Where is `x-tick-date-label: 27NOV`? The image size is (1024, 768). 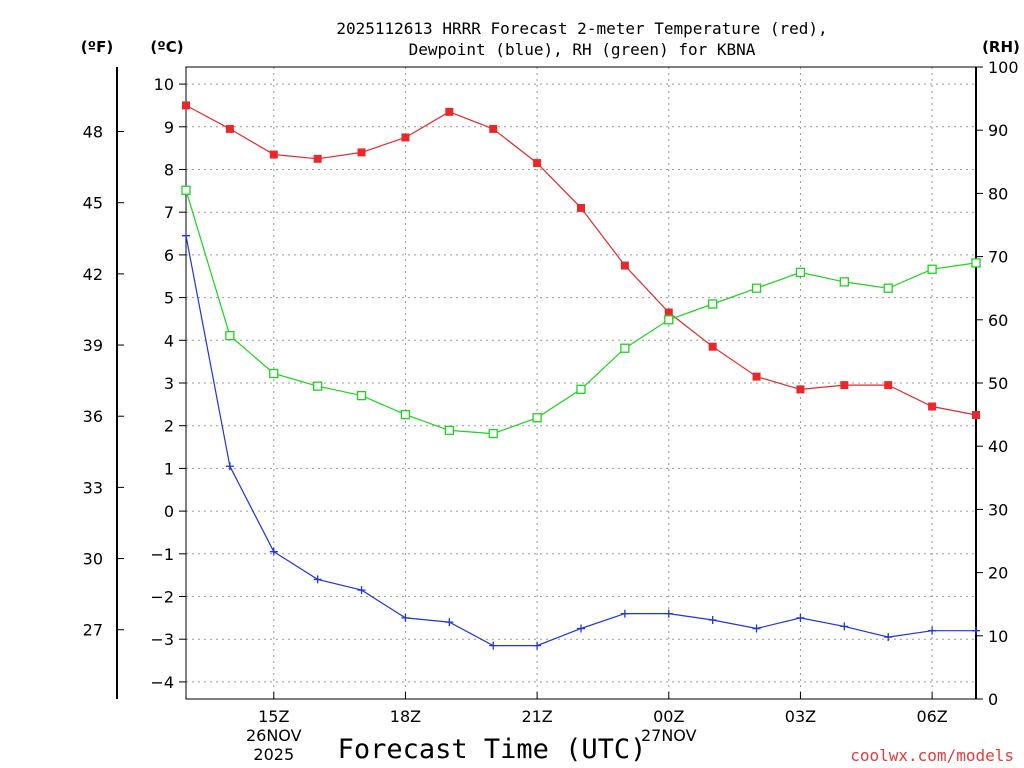
x-tick-date-label: 27NOV is located at coordinates (669, 735).